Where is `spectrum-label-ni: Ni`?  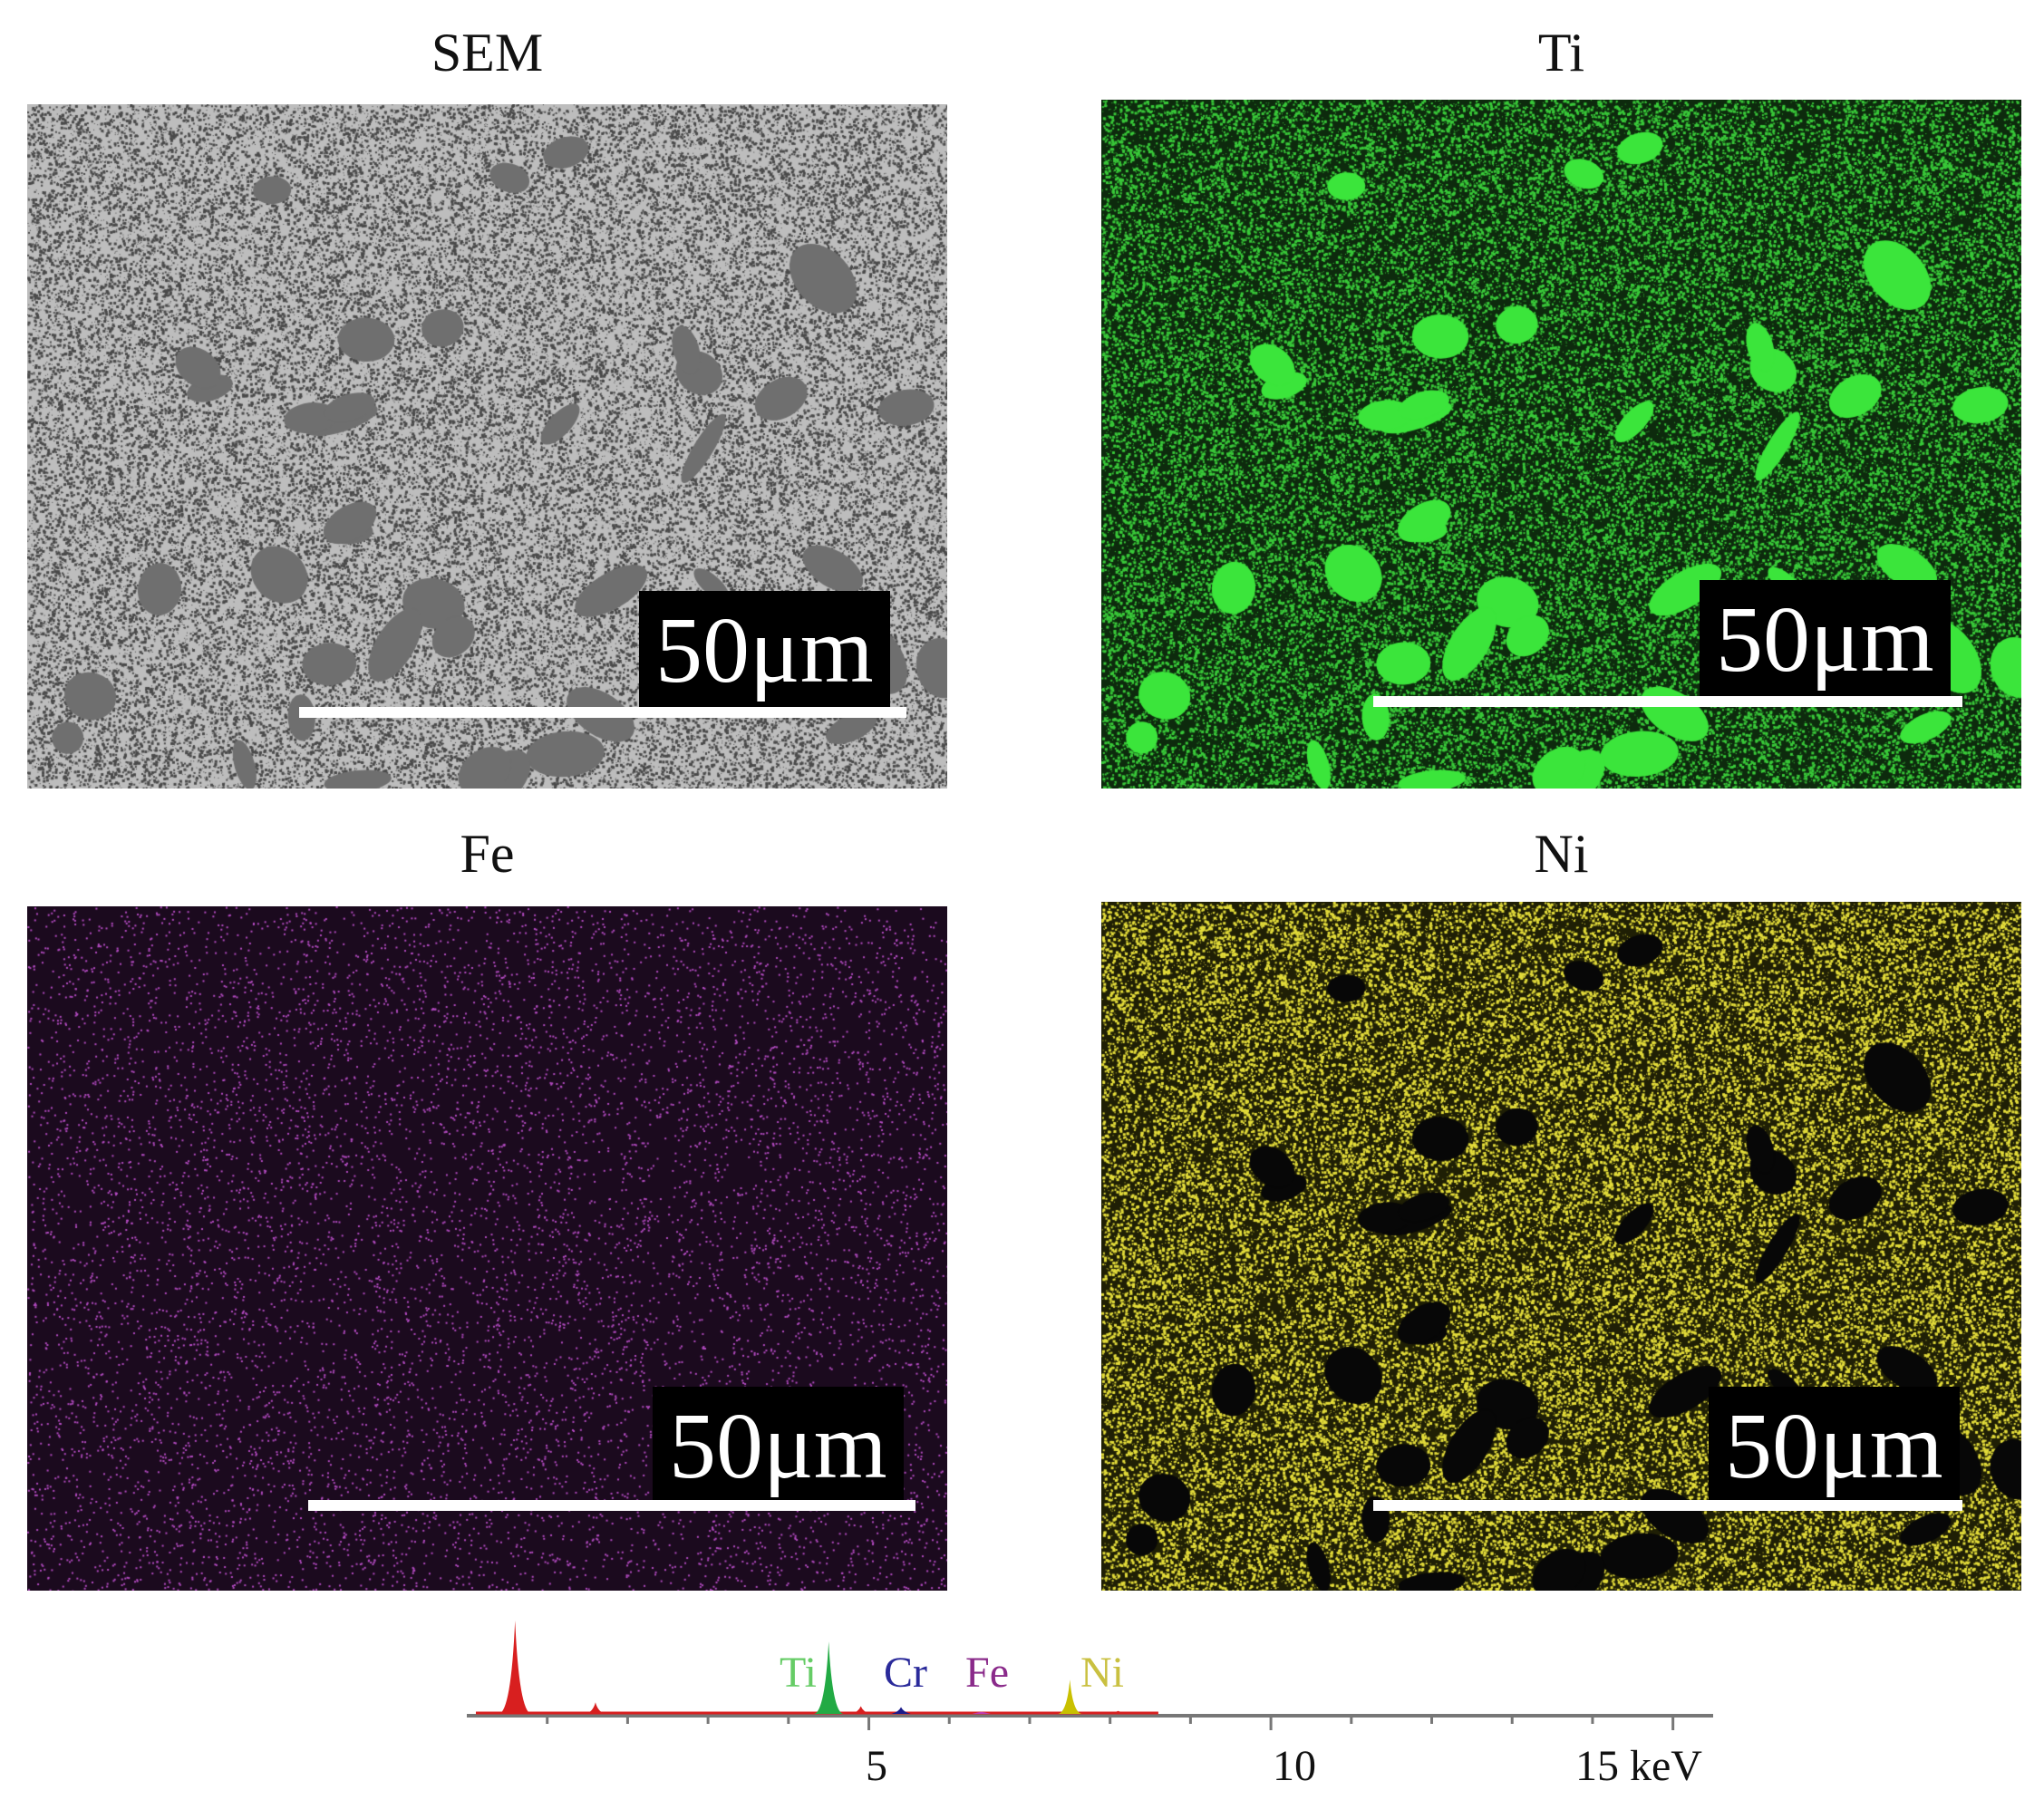
spectrum-label-ni: Ni is located at coordinates (1102, 1673).